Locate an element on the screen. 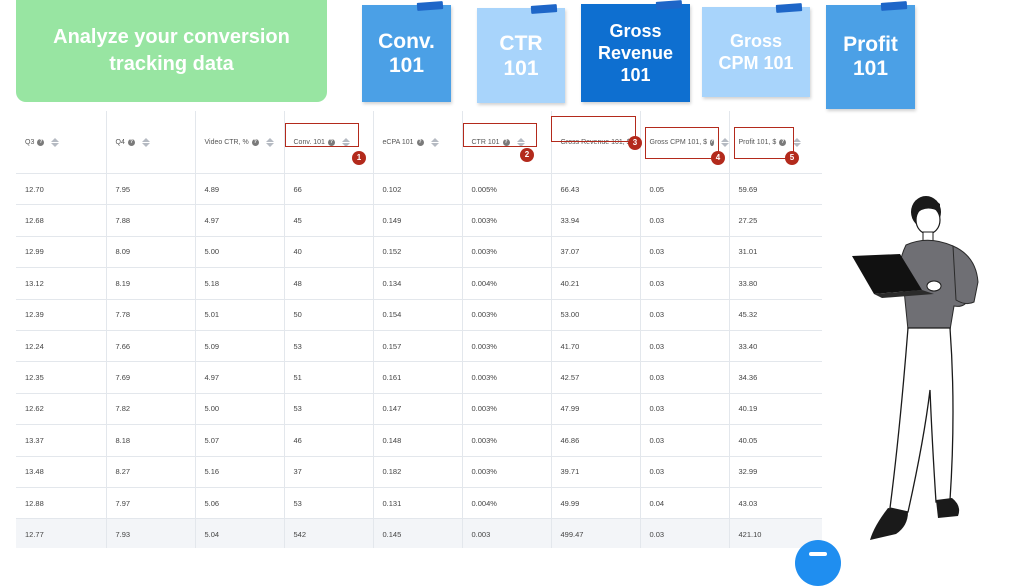 Image resolution: width=1024 pixels, height=586 pixels. column-header: Video CTR, %? is located at coordinates (240, 142).